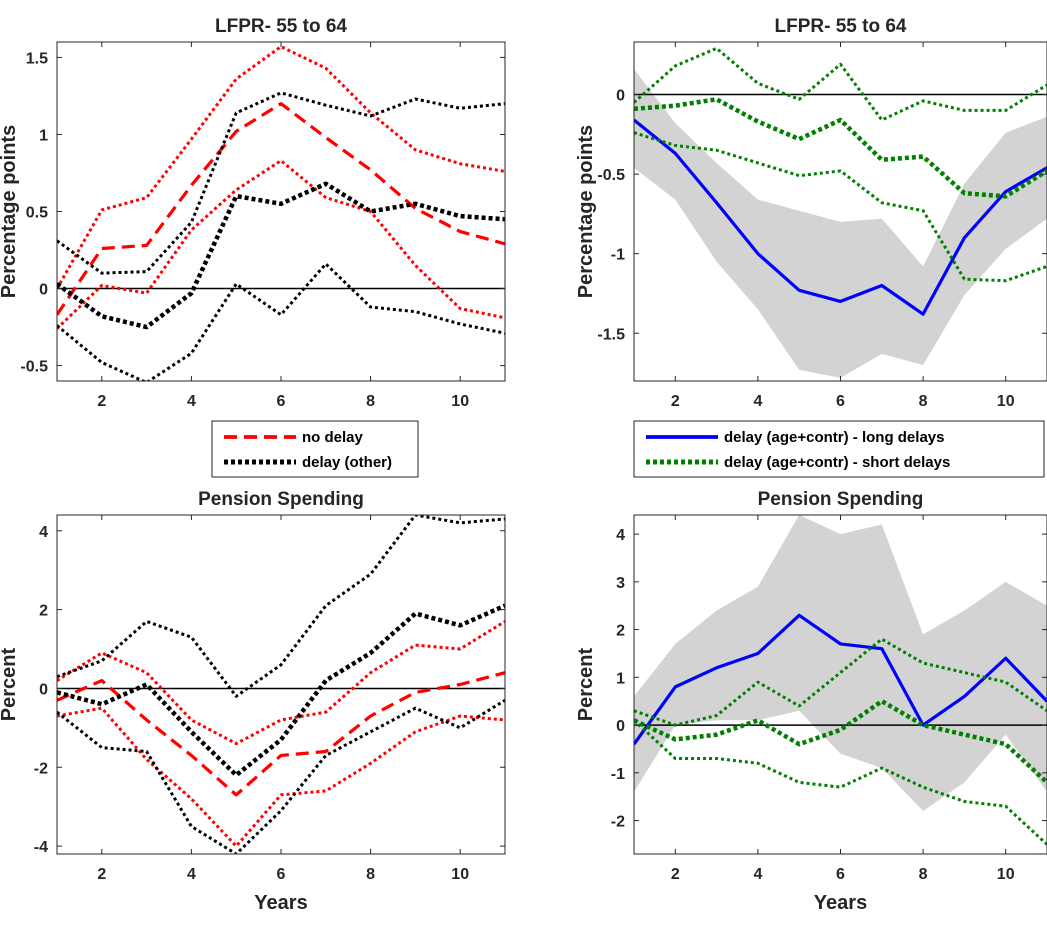 Image resolution: width=1047 pixels, height=929 pixels. What do you see at coordinates (611, 334) in the screenshot?
I see `y-tick-label: -1.5` at bounding box center [611, 334].